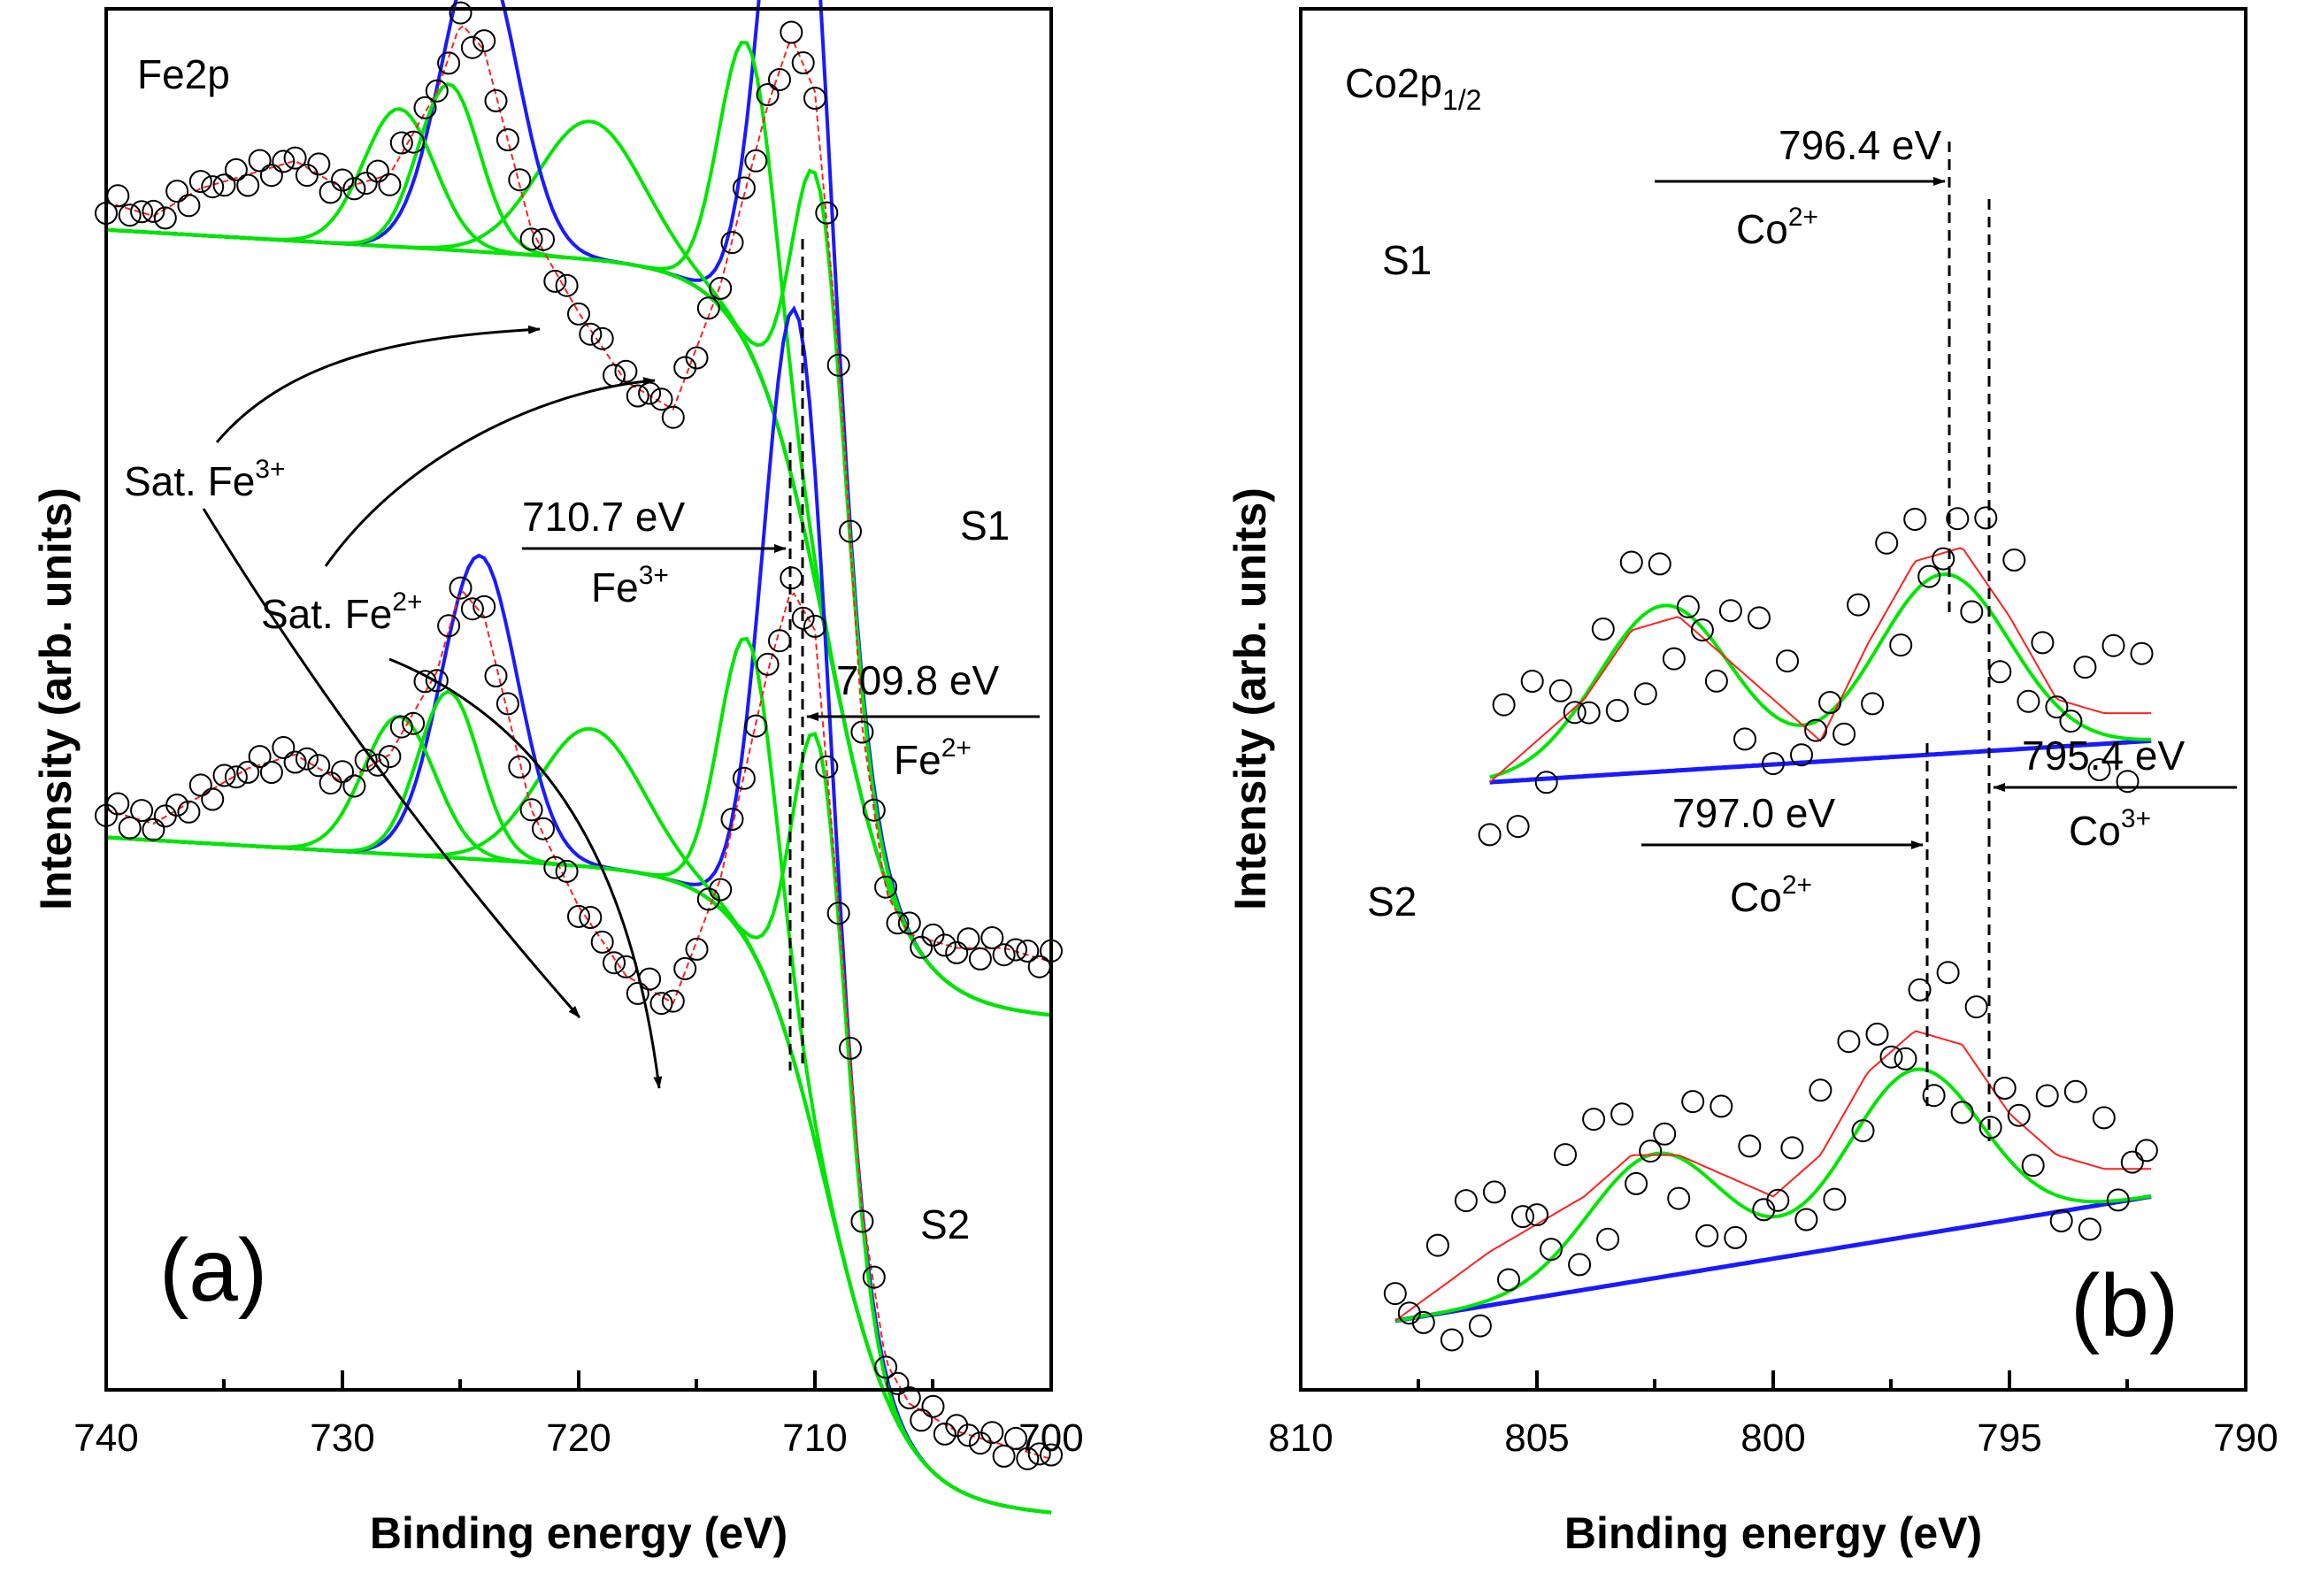  I want to click on fe2-energy-label: 709.8 eV, so click(917, 680).